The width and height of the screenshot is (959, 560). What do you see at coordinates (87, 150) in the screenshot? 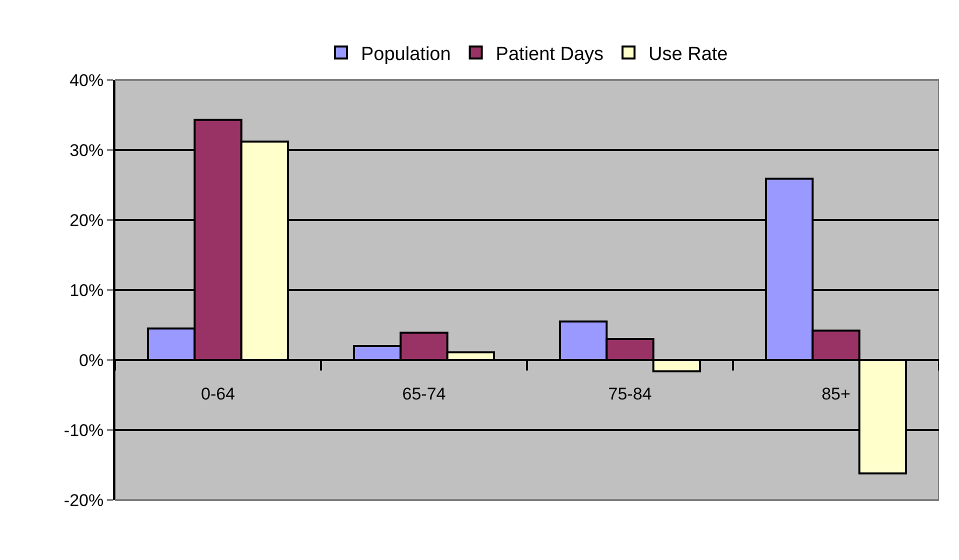
I see `y-tick-label: 30%` at bounding box center [87, 150].